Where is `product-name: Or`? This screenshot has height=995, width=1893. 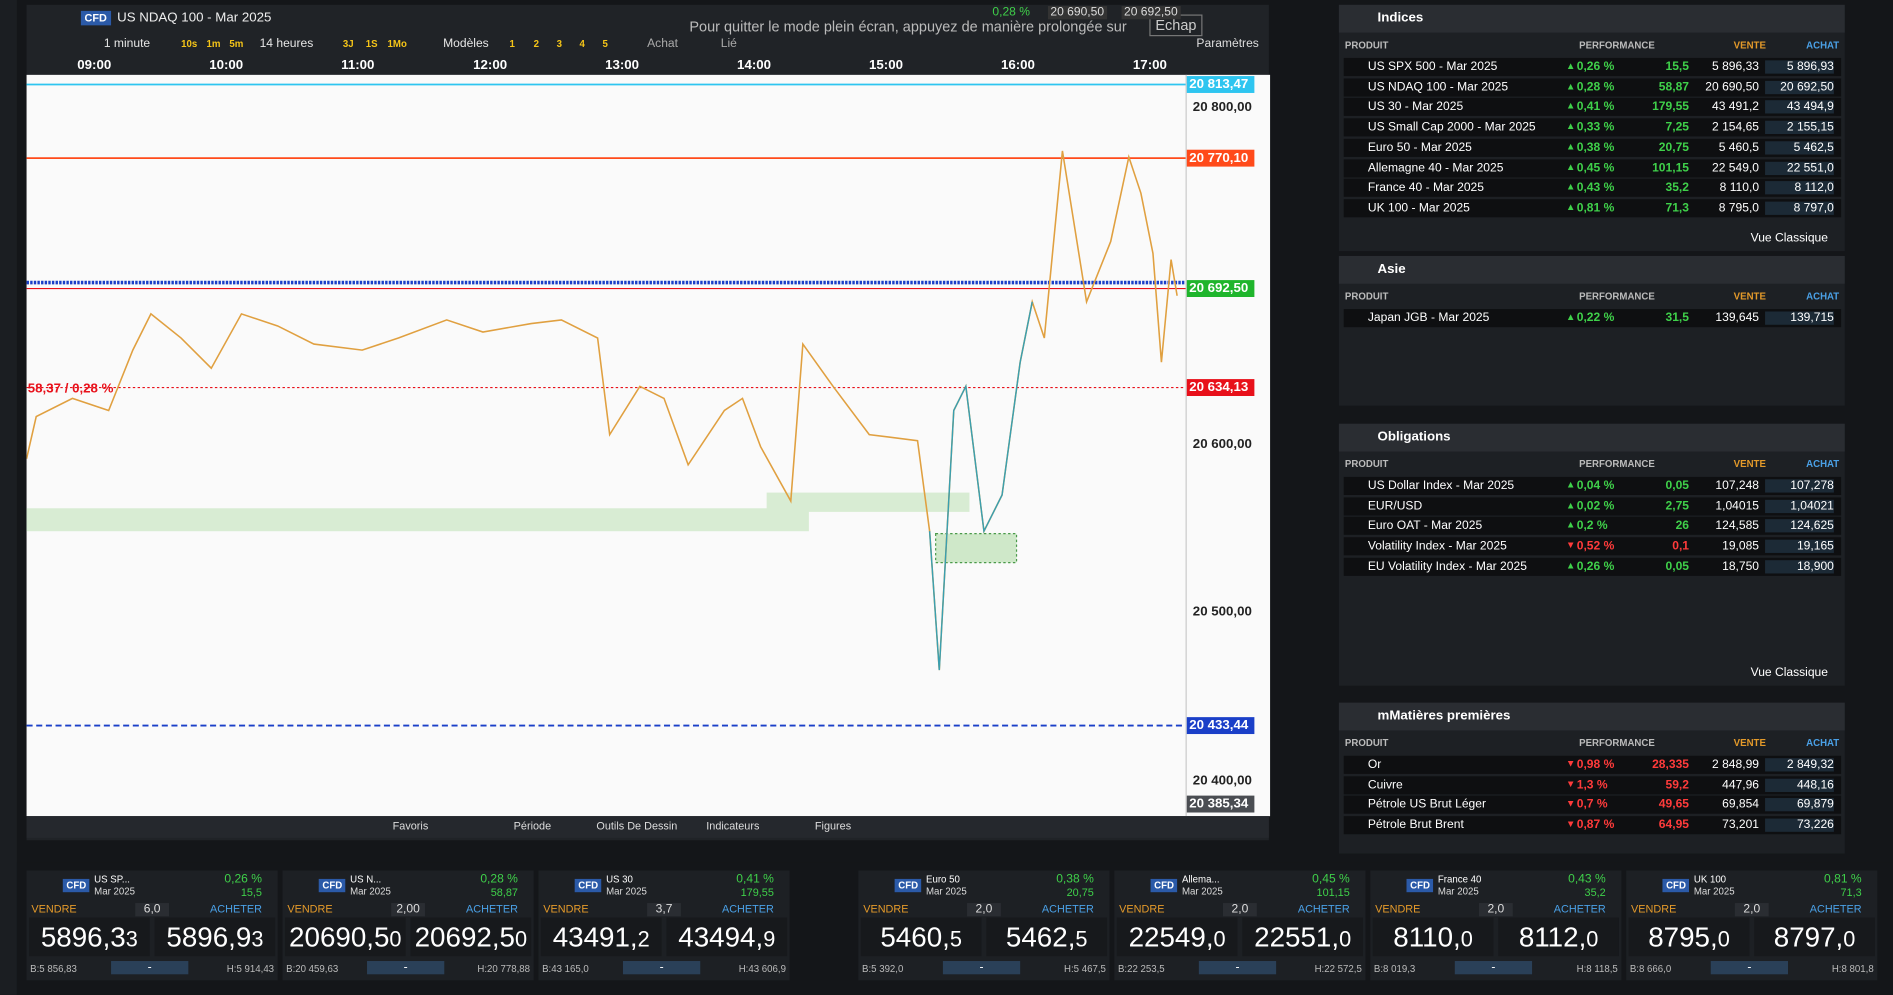
product-name: Or is located at coordinates (1374, 765).